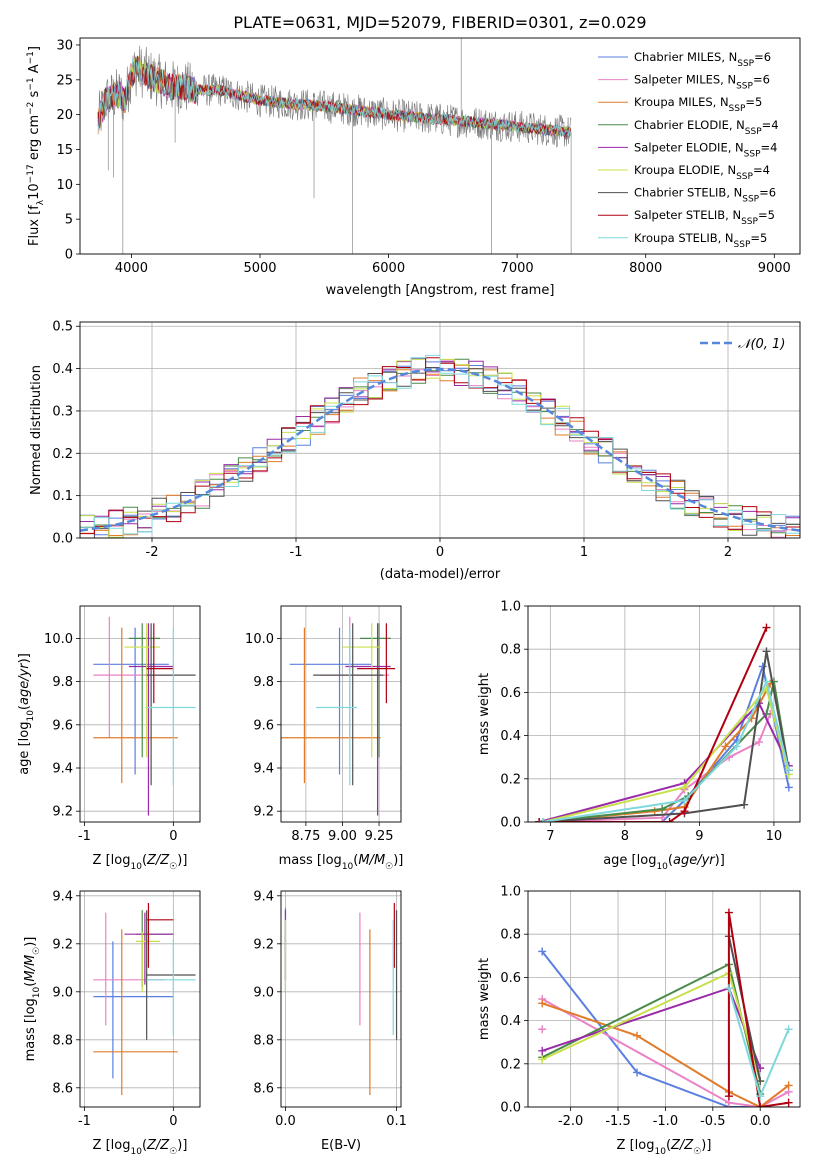 This screenshot has height=1170, width=819. I want to click on legend-entry: Chabrier MILES, NSSP=6, so click(702, 59).